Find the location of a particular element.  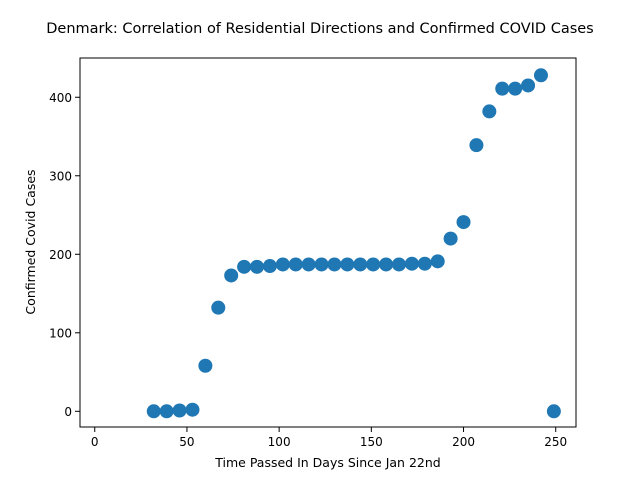

x-tick-label: 50 is located at coordinates (186, 442).